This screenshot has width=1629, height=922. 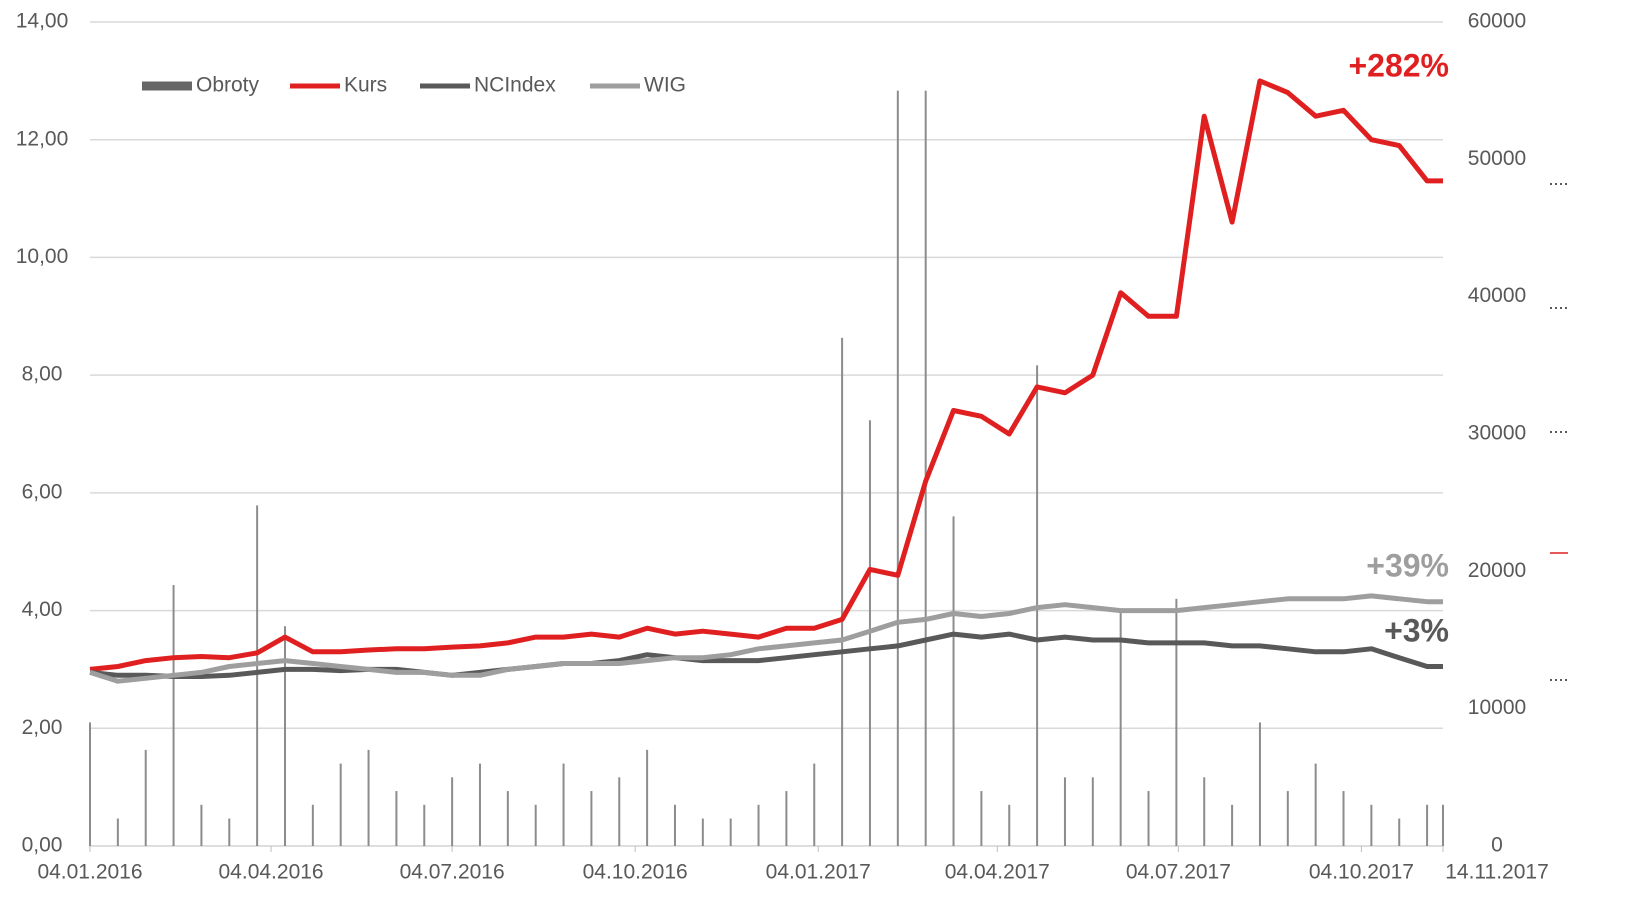 What do you see at coordinates (1407, 565) in the screenshot?
I see `annotation: +39%` at bounding box center [1407, 565].